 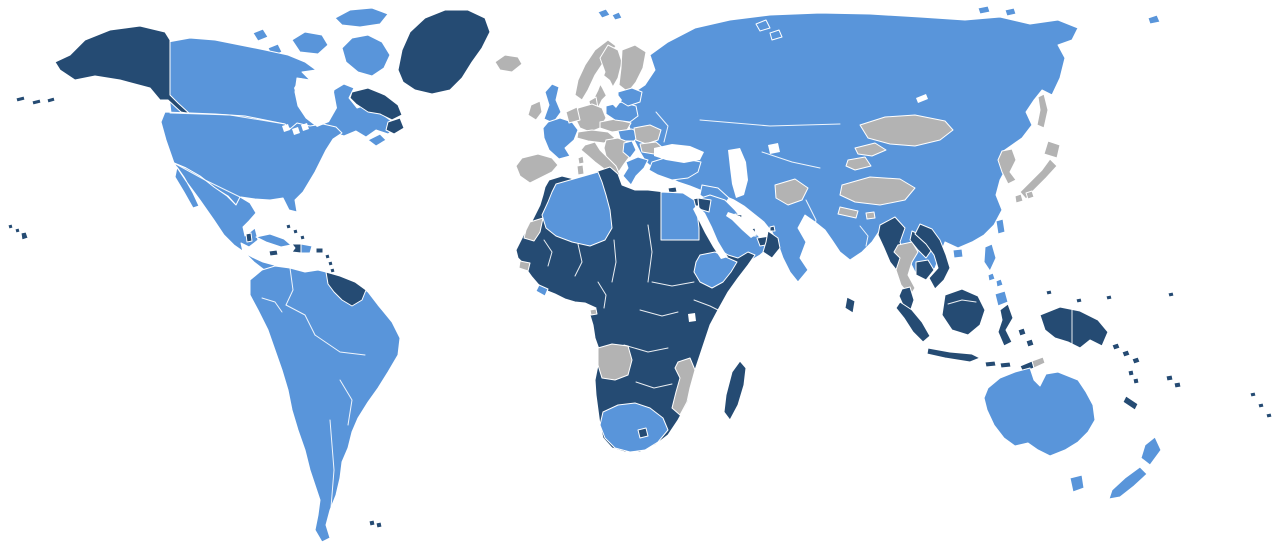 I want to click on region-cuba, so click(x=273, y=240).